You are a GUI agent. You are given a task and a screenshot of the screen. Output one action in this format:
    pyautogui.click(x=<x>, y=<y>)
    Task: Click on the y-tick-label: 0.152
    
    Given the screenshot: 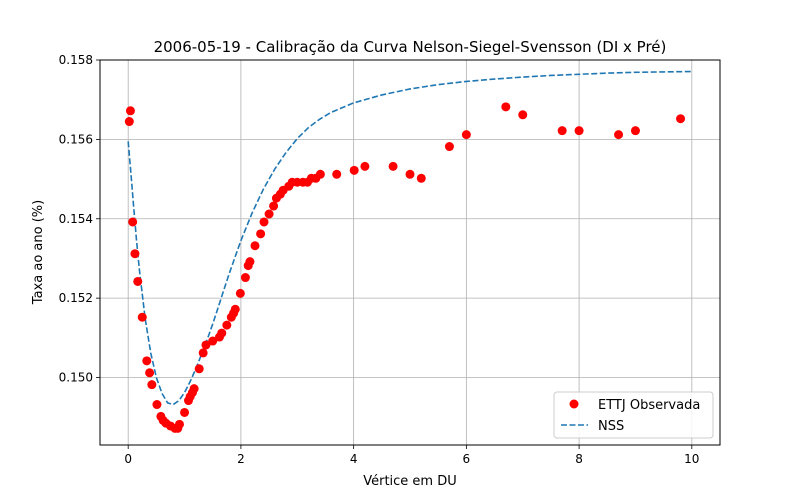 What is the action you would take?
    pyautogui.click(x=76, y=298)
    